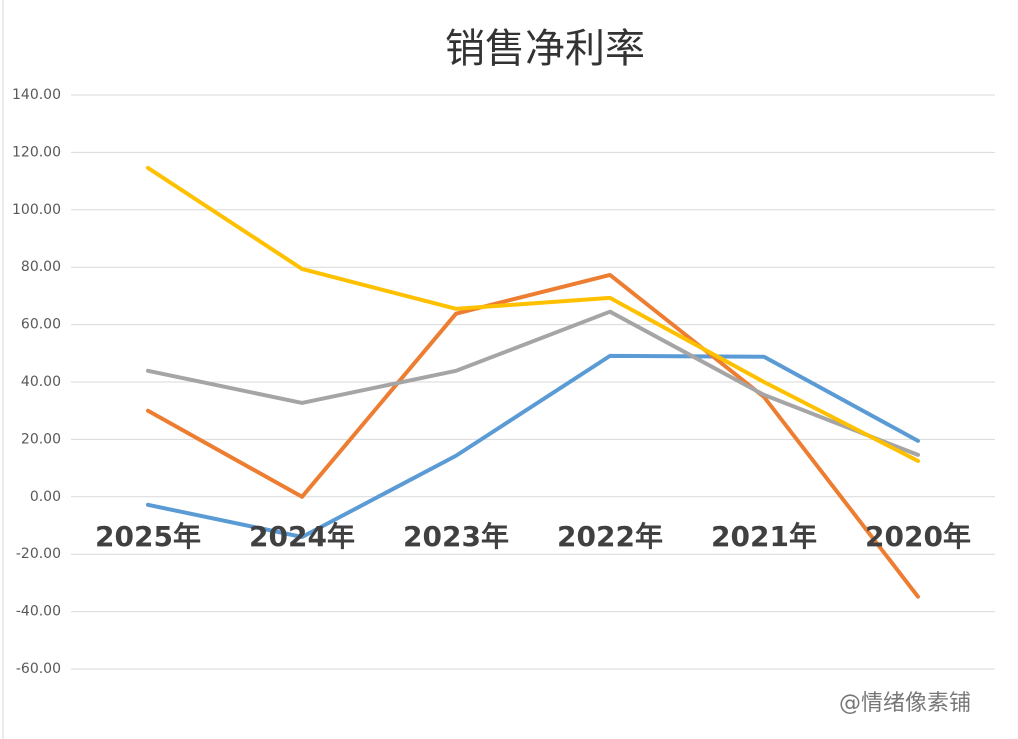  What do you see at coordinates (36, 95) in the screenshot?
I see `y-tick-label: 140.00` at bounding box center [36, 95].